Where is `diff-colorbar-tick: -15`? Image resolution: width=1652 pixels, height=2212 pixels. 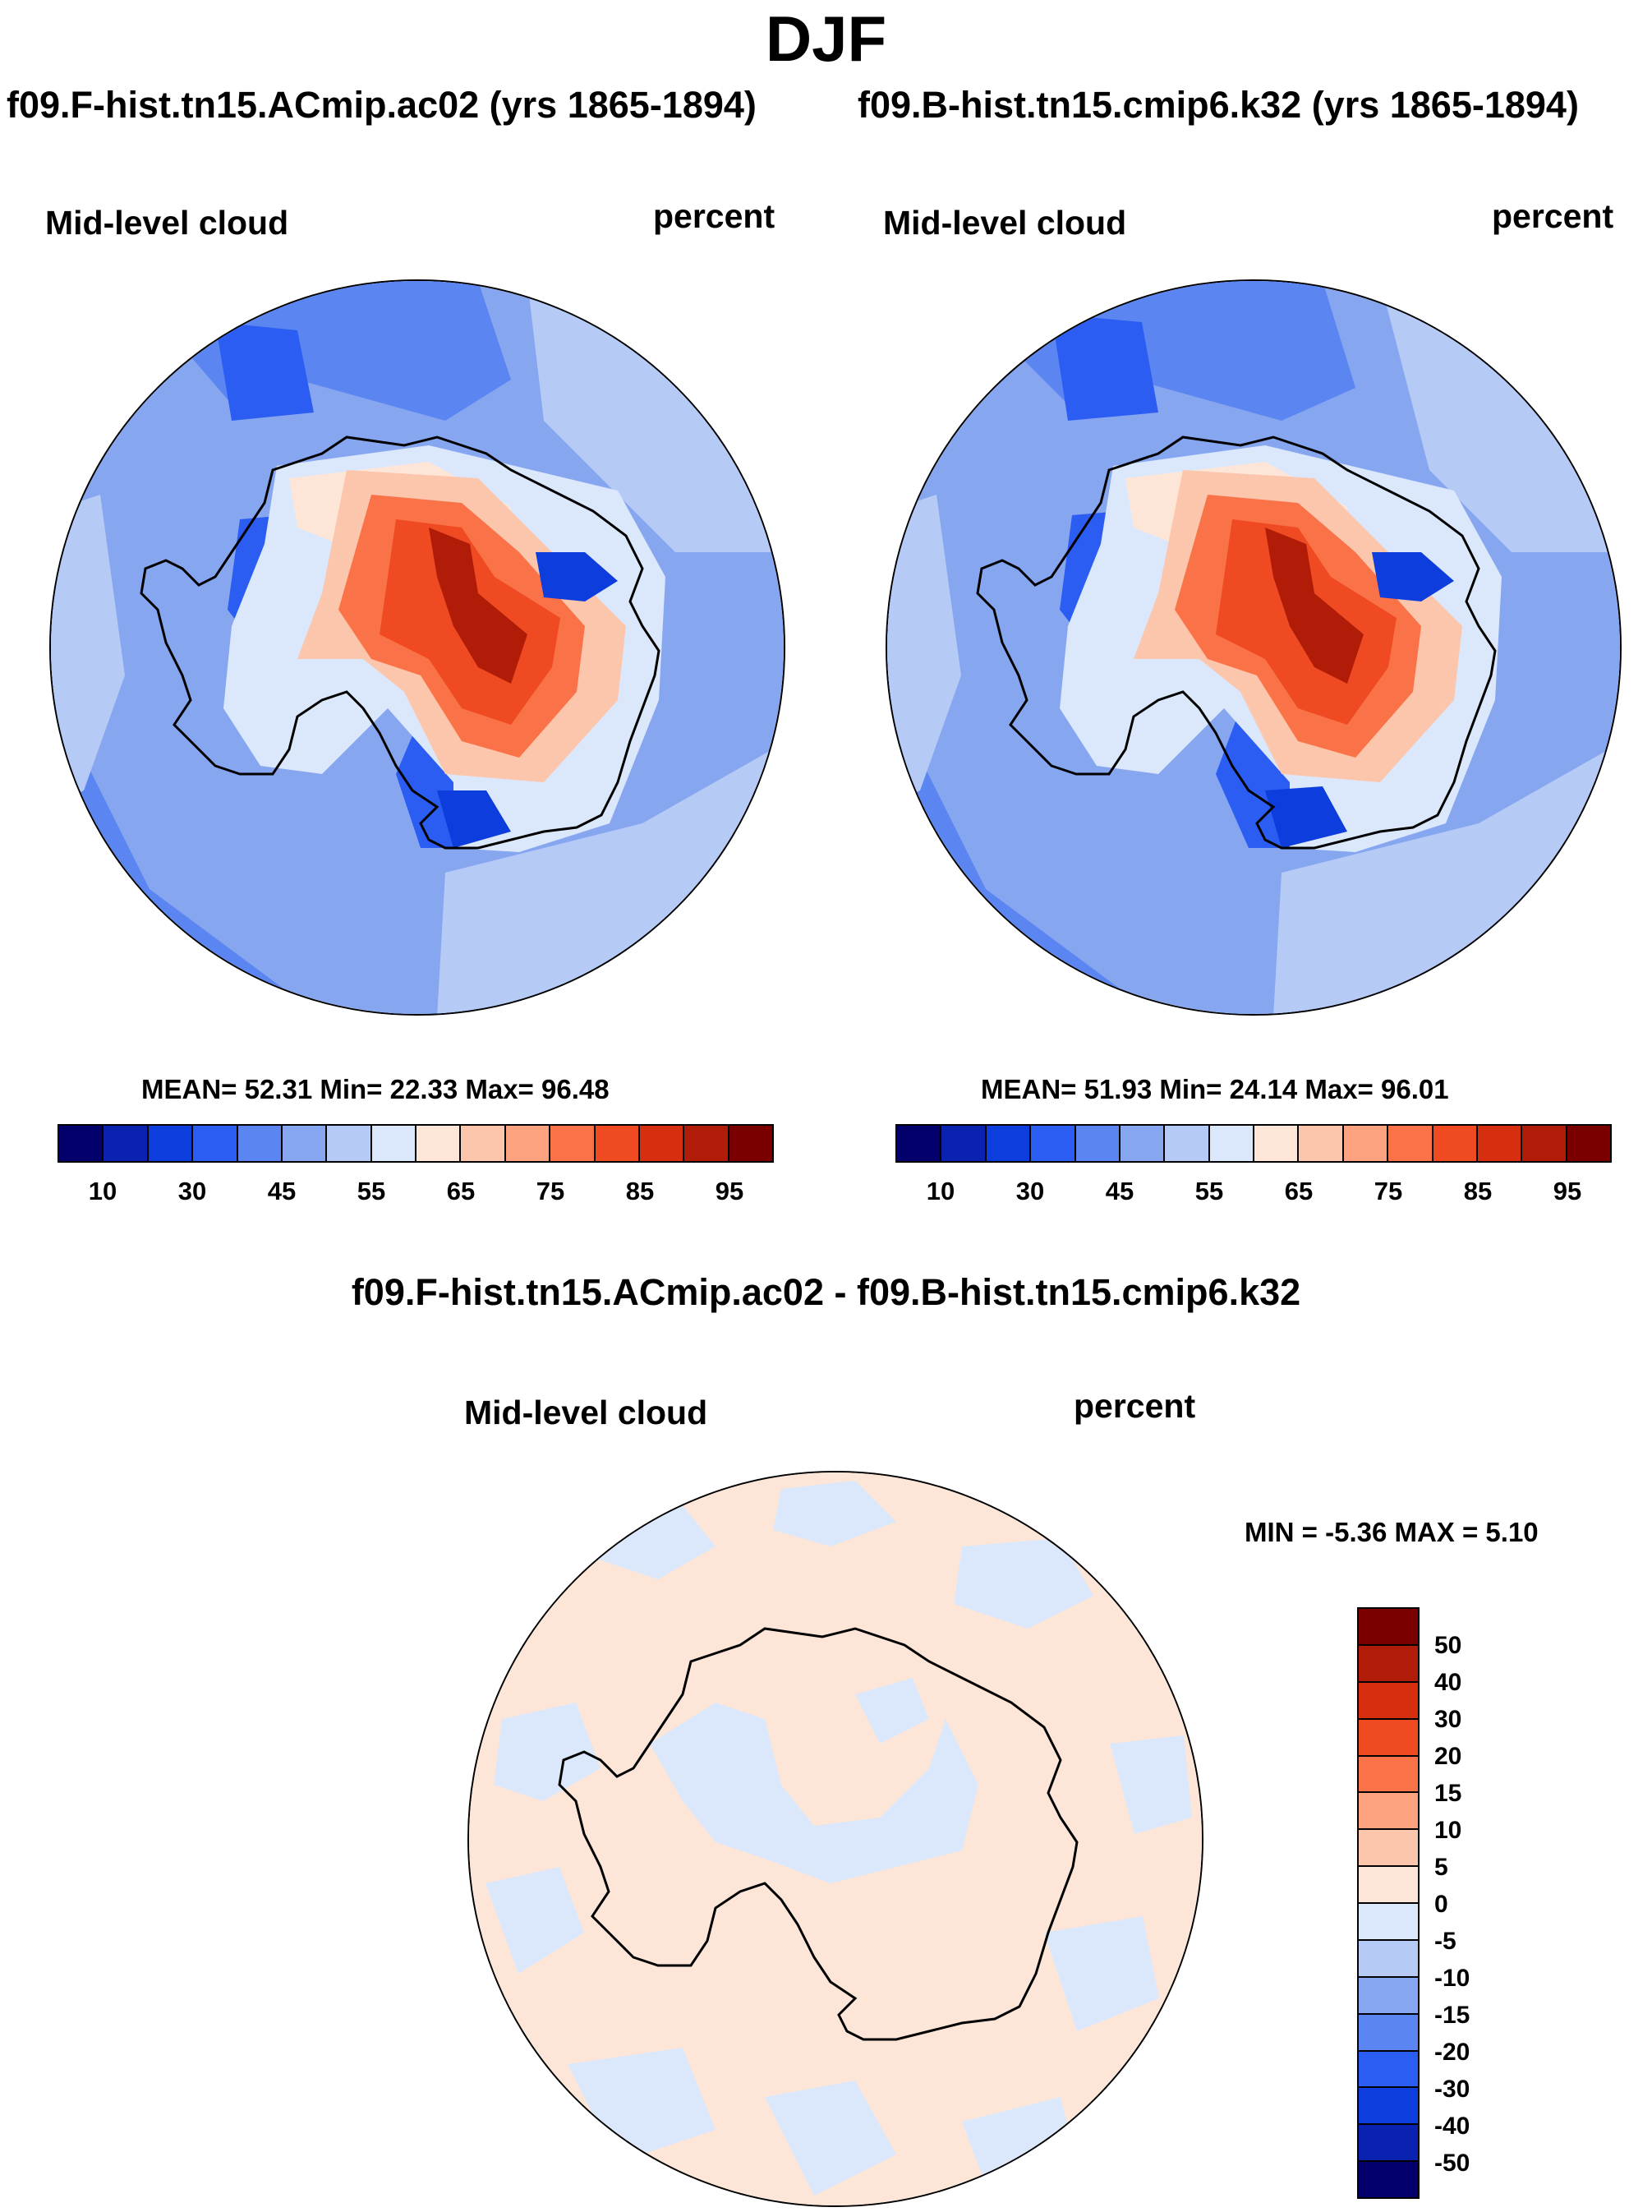 diff-colorbar-tick: -15 is located at coordinates (1452, 2016).